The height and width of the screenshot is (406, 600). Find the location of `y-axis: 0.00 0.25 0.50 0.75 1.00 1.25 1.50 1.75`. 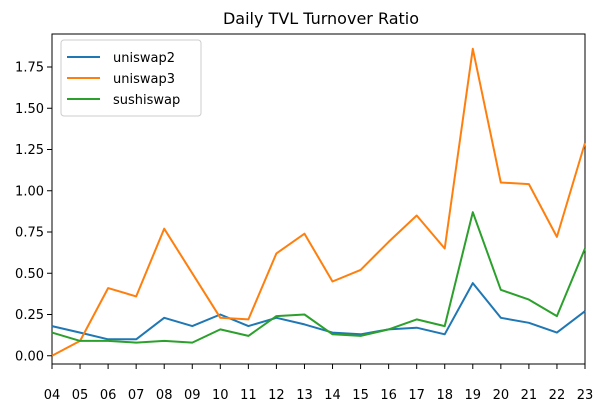

y-axis: 0.00 0.25 0.50 0.75 1.00 1.25 1.50 1.75 is located at coordinates (33, 212).